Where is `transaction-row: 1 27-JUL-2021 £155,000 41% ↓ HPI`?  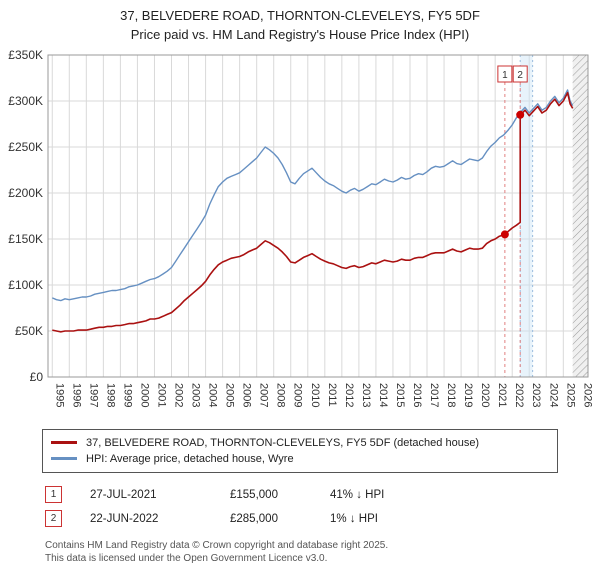 transaction-row: 1 27-JUL-2021 £155,000 41% ↓ HPI is located at coordinates (300, 495).